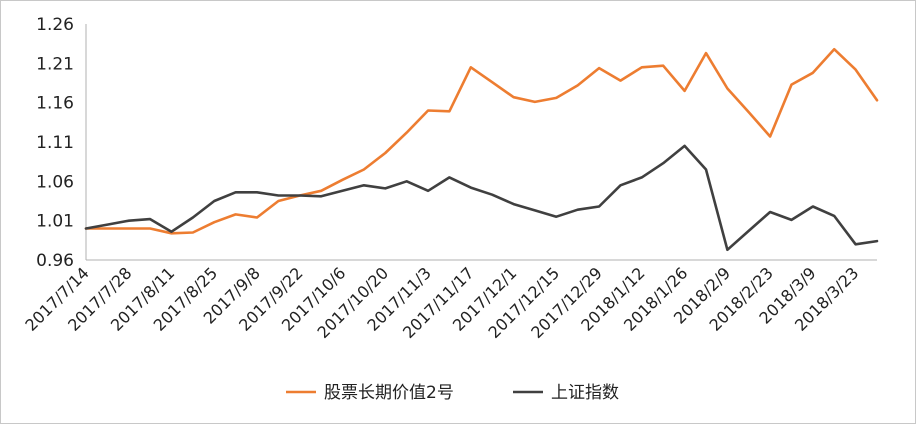 This screenshot has height=427, width=916. I want to click on y-tick-label: 1.11, so click(55, 143).